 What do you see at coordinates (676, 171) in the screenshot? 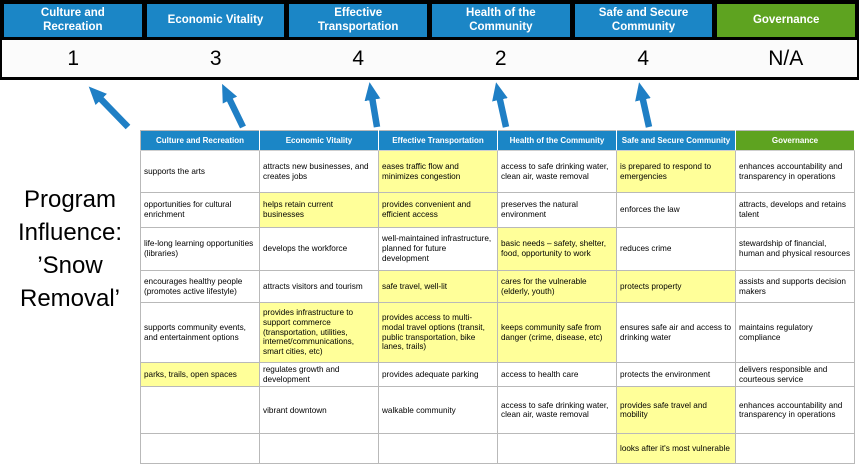
I see `matrix-cell: is prepared to respond to emergencies` at bounding box center [676, 171].